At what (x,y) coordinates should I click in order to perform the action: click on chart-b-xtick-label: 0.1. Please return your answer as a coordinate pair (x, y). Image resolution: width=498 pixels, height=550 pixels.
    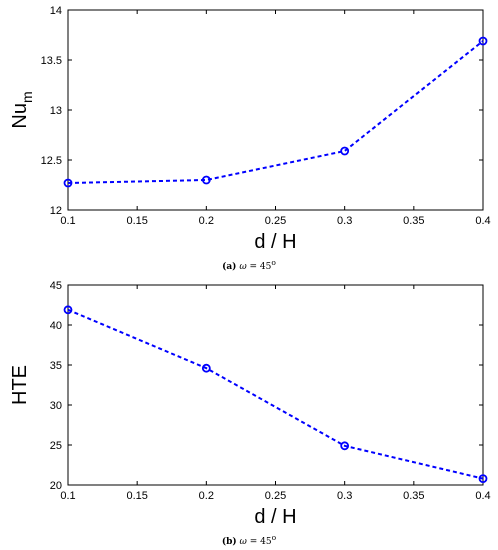
    Looking at the image, I should click on (67, 496).